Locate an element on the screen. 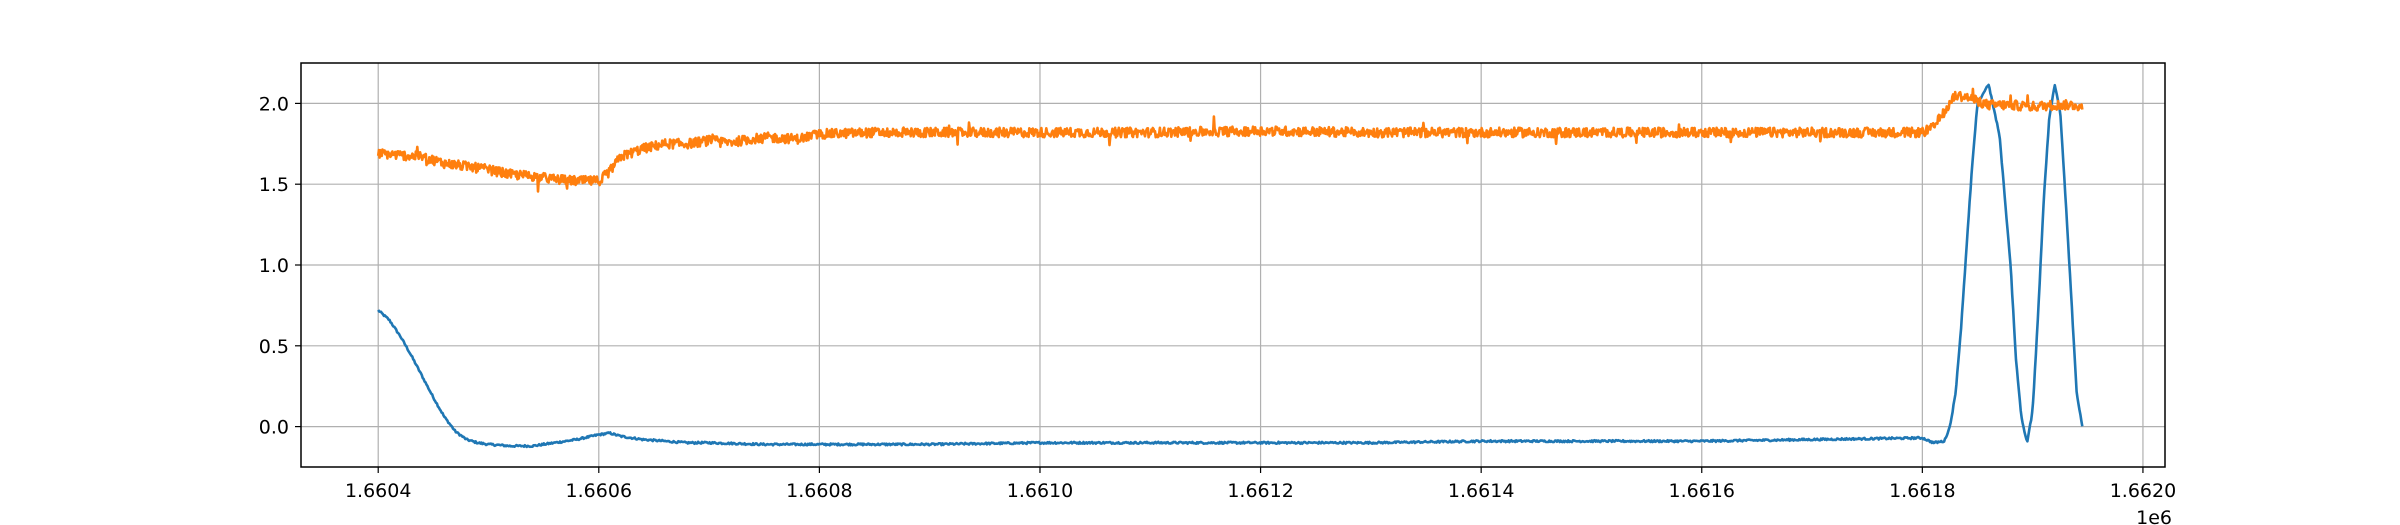 Image resolution: width=2400 pixels, height=525 pixels. y-tick-label: 2.0 is located at coordinates (274, 104).